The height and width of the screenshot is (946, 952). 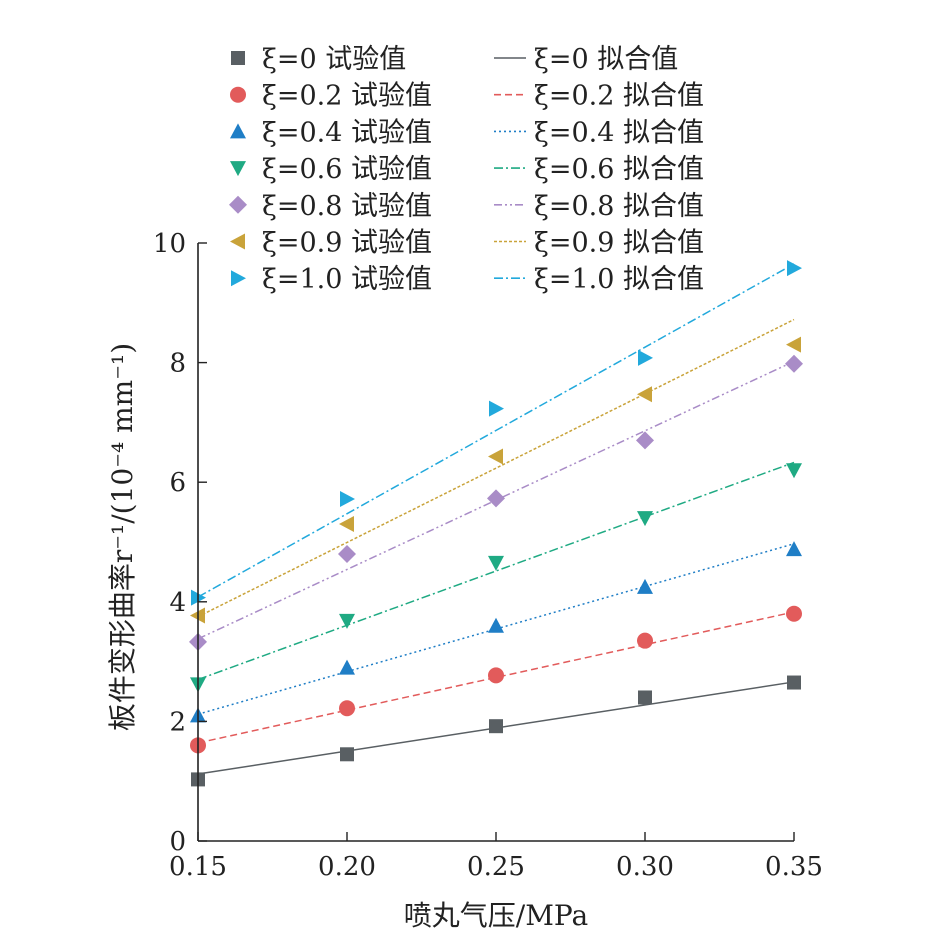 What do you see at coordinates (347, 96) in the screenshot?
I see `legend-label: ξ=0.2 试验值` at bounding box center [347, 96].